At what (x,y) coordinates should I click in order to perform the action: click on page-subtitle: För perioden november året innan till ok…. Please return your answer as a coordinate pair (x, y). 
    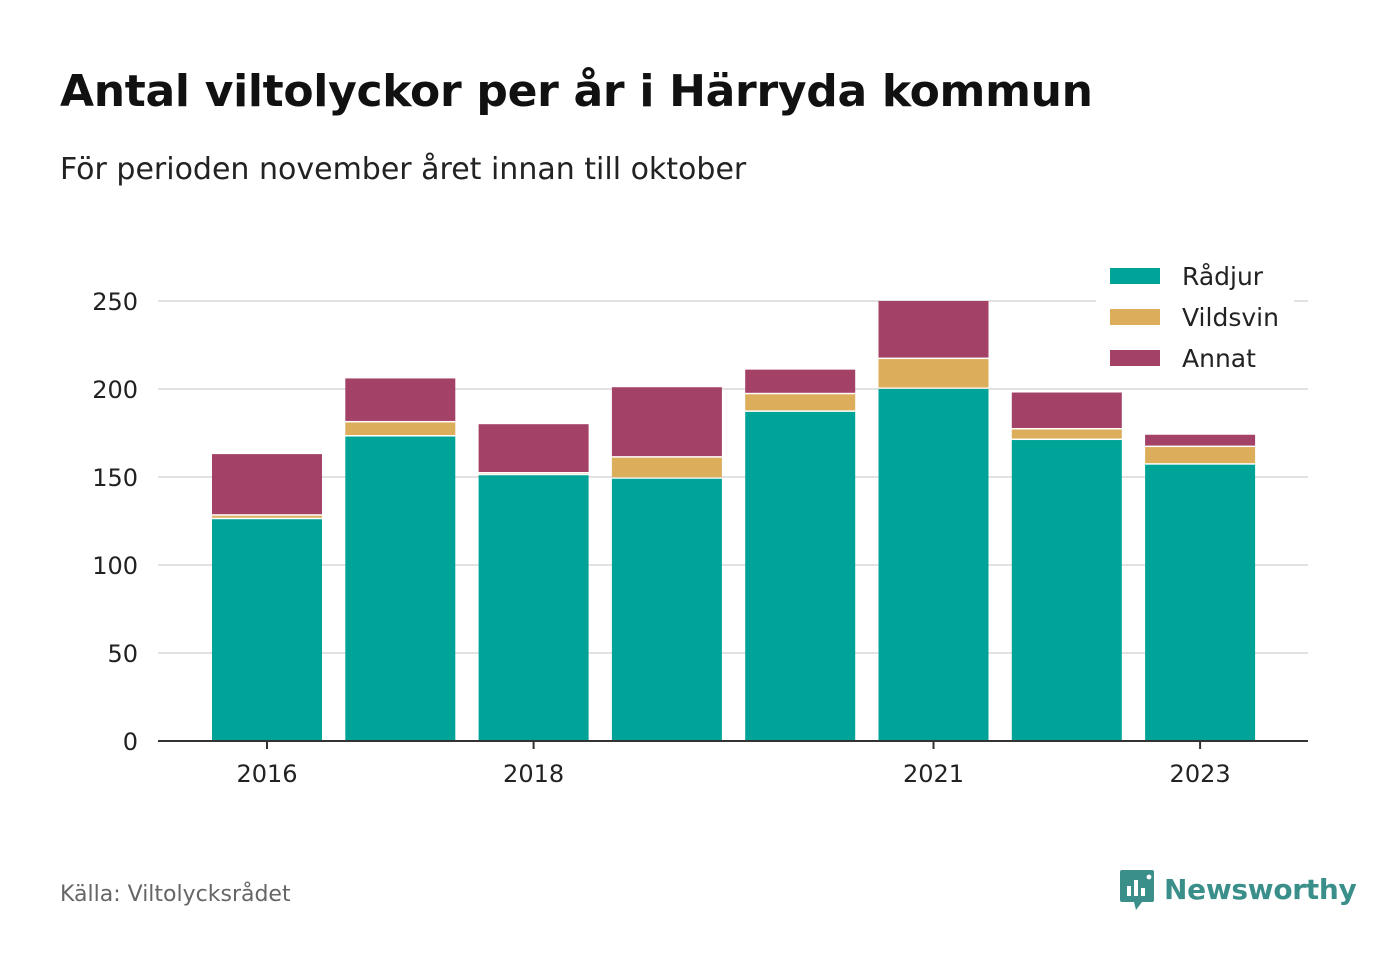
    Looking at the image, I should click on (403, 169).